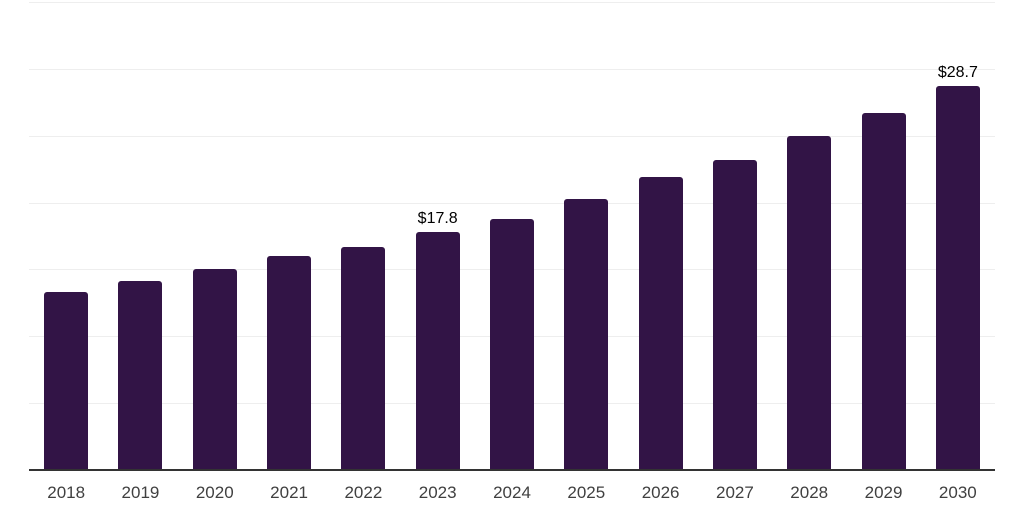  I want to click on bar-2024, so click(512, 344).